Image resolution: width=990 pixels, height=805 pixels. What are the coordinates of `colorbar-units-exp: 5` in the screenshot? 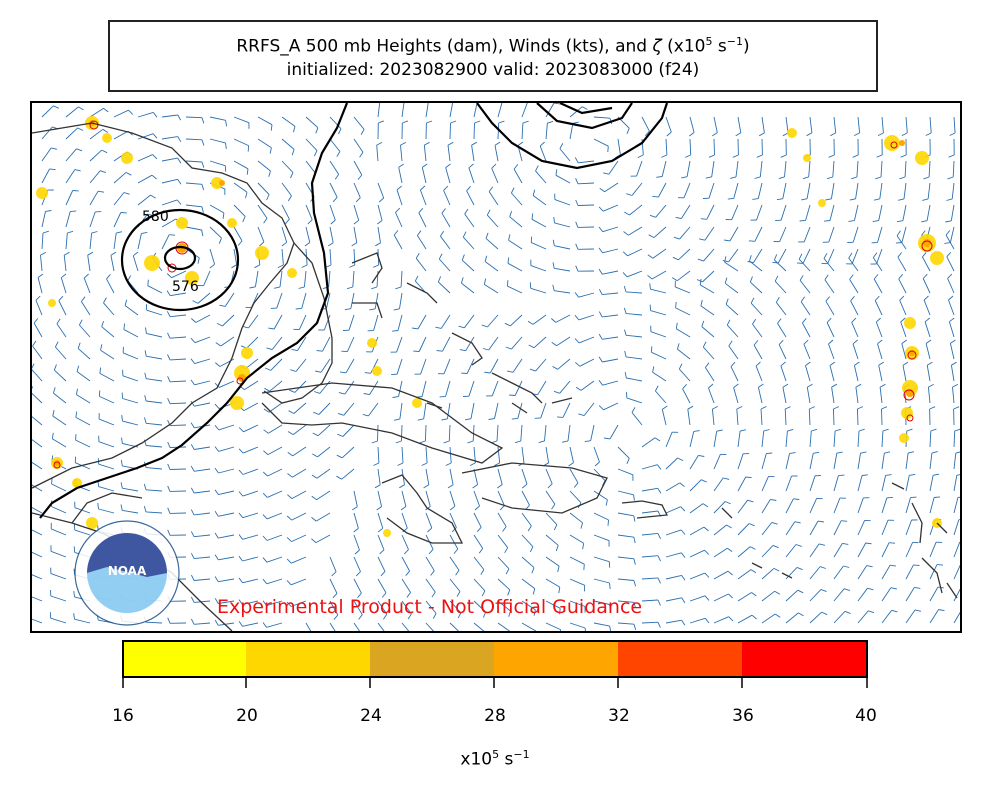 It's located at (496, 754).